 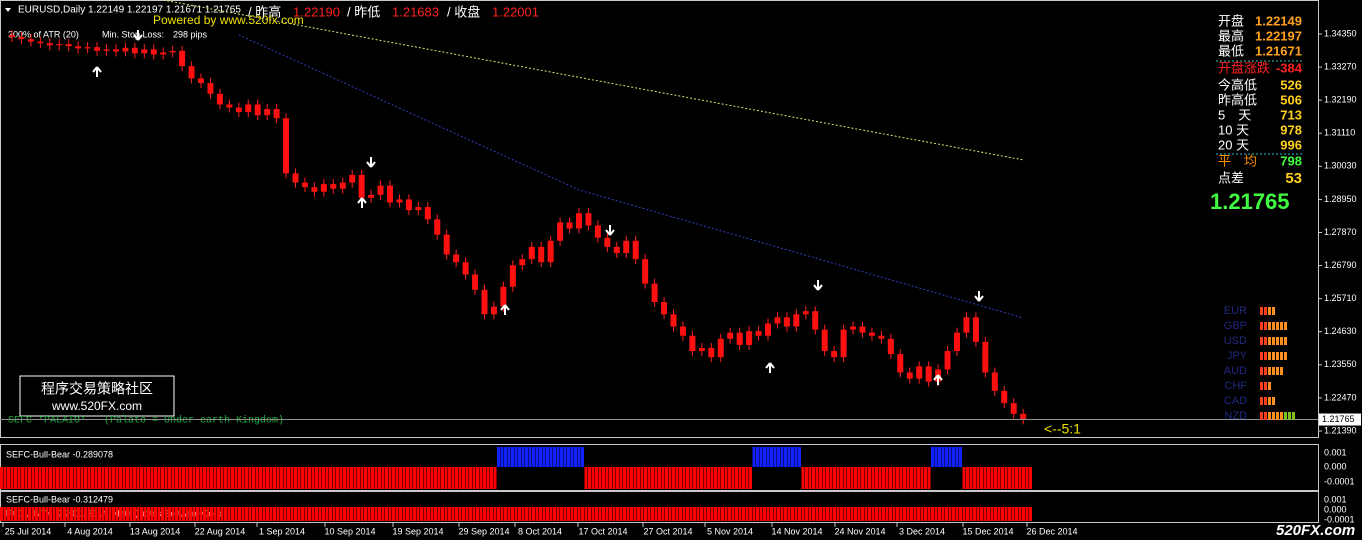 What do you see at coordinates (1237, 99) in the screenshot?
I see `info-label: 昨高低` at bounding box center [1237, 99].